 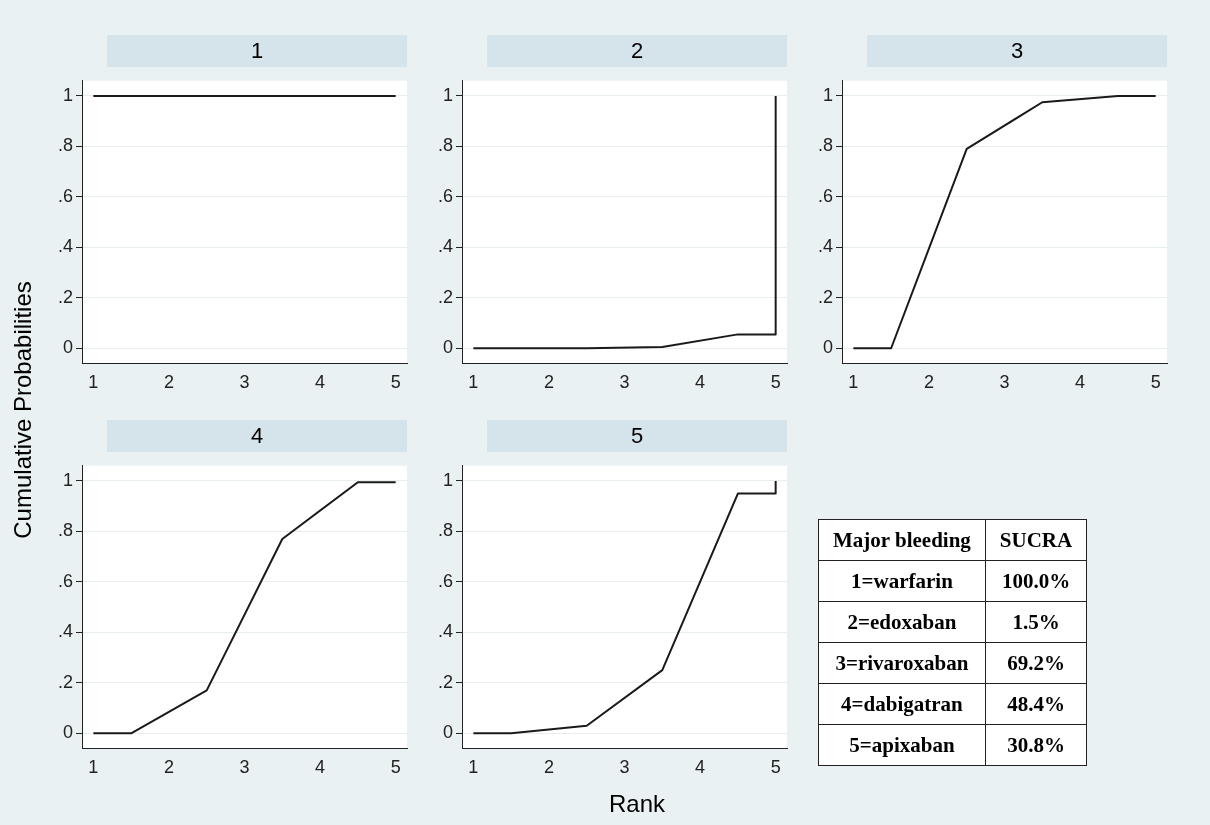 What do you see at coordinates (1036, 622) in the screenshot?
I see `data-label: 1.5%` at bounding box center [1036, 622].